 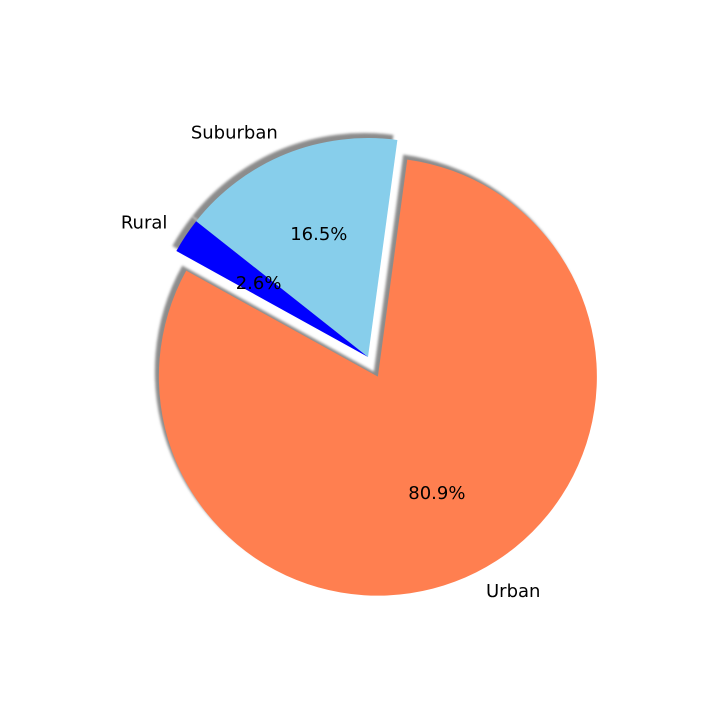 What do you see at coordinates (144, 223) in the screenshot?
I see `slice-label-rural: Rural` at bounding box center [144, 223].